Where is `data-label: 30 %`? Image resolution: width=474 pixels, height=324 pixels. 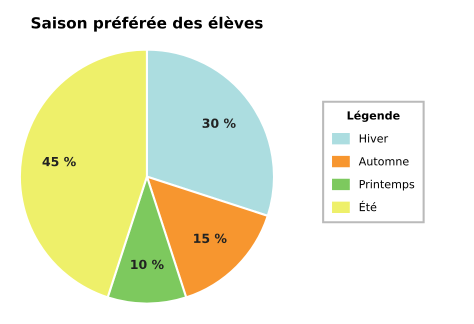 data-label: 30 % is located at coordinates (219, 123).